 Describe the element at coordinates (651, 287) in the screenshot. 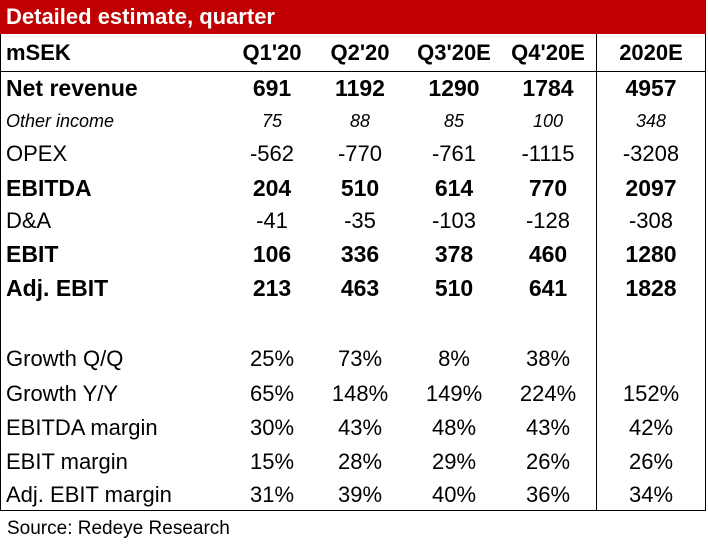

I see `table-cell: 1828` at that location.